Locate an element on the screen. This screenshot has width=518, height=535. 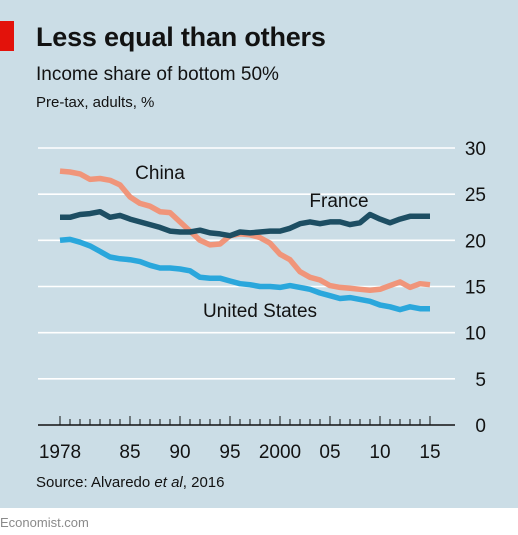
x-tick-label: 90 is located at coordinates (179, 452).